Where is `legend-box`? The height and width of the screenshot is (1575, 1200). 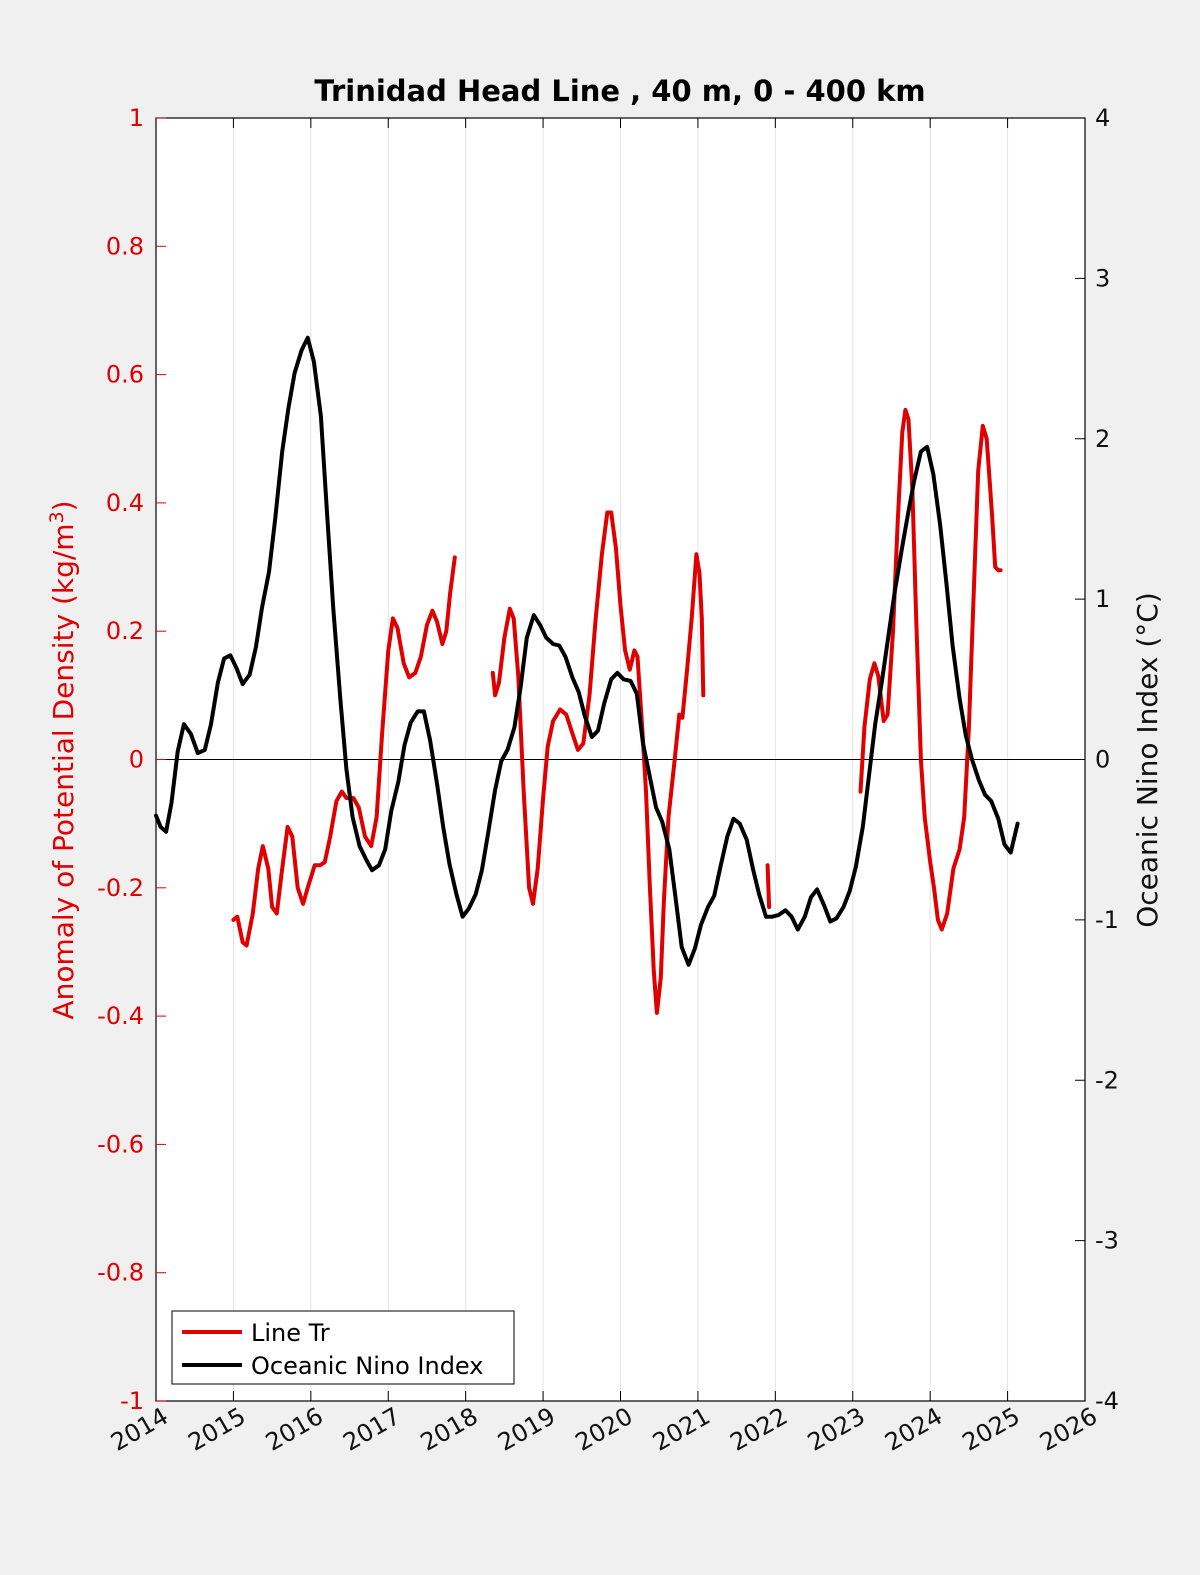
legend-box is located at coordinates (343, 1347).